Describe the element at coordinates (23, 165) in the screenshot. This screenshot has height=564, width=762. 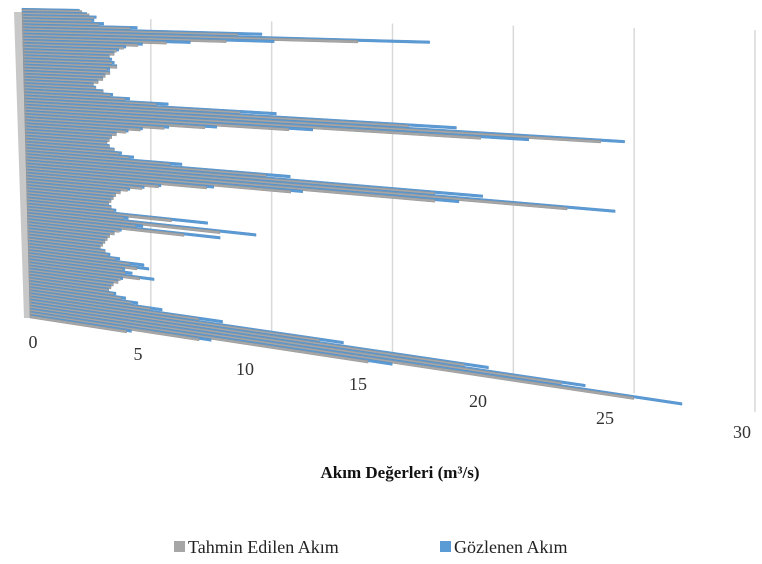
I see `depth-wall` at that location.